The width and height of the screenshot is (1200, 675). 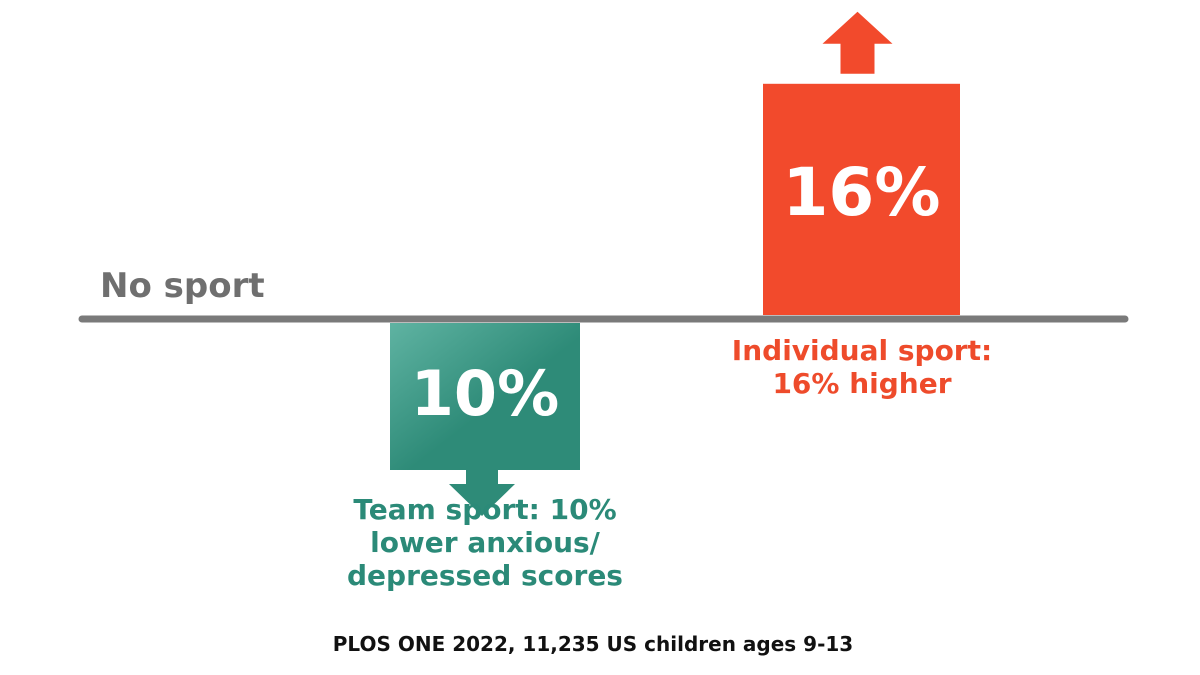 I want to click on individual-sport-caption: Individual sport: 16% higher, so click(x=862, y=367).